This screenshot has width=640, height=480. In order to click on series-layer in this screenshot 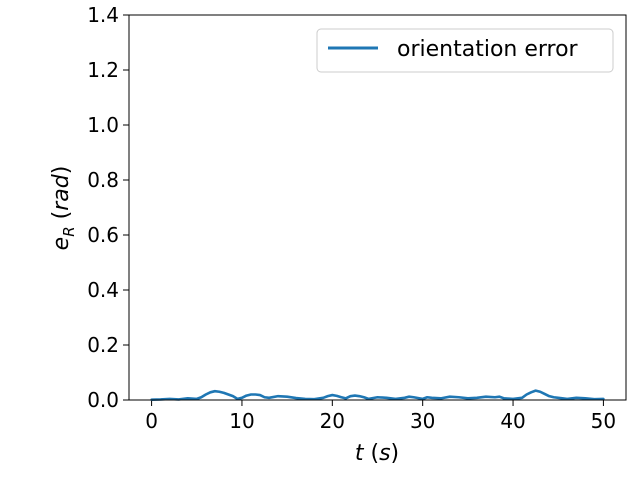, I will do `click(377, 395)`.